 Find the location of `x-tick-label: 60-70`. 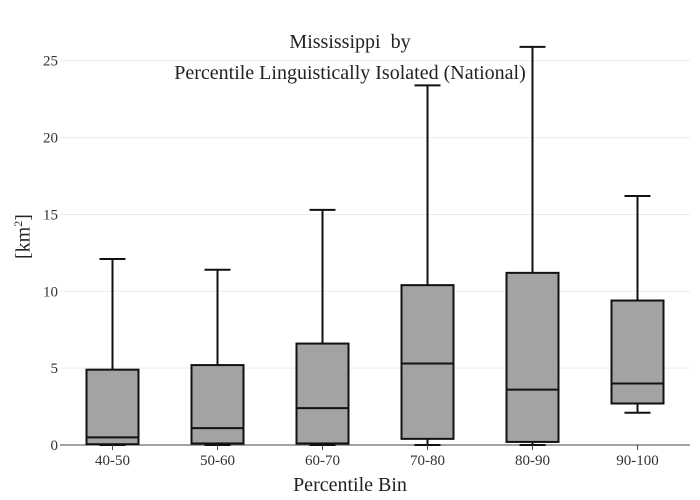

x-tick-label: 60-70 is located at coordinates (322, 461).